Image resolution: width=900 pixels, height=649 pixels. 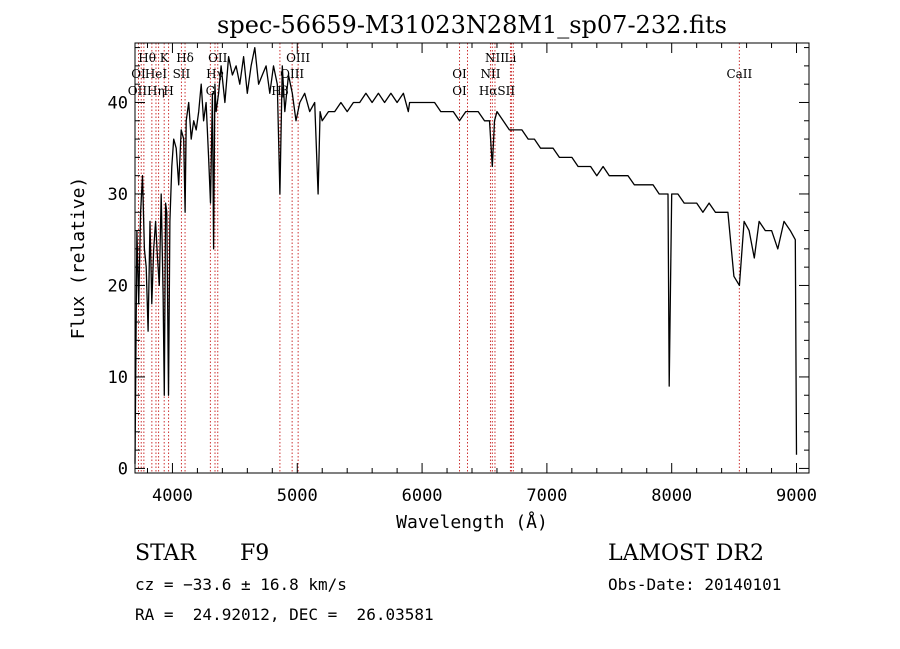 I want to click on survey-name: LAMOST DR2, so click(x=686, y=553).